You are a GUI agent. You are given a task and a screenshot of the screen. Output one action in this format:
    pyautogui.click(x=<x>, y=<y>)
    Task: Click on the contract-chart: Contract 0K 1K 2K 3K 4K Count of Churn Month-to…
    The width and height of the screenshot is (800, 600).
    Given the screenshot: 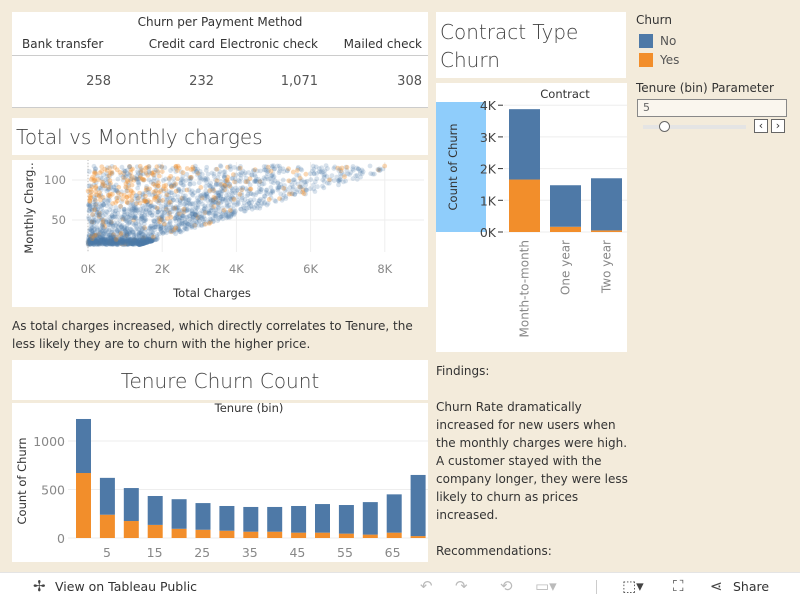 What is the action you would take?
    pyautogui.click(x=531, y=217)
    